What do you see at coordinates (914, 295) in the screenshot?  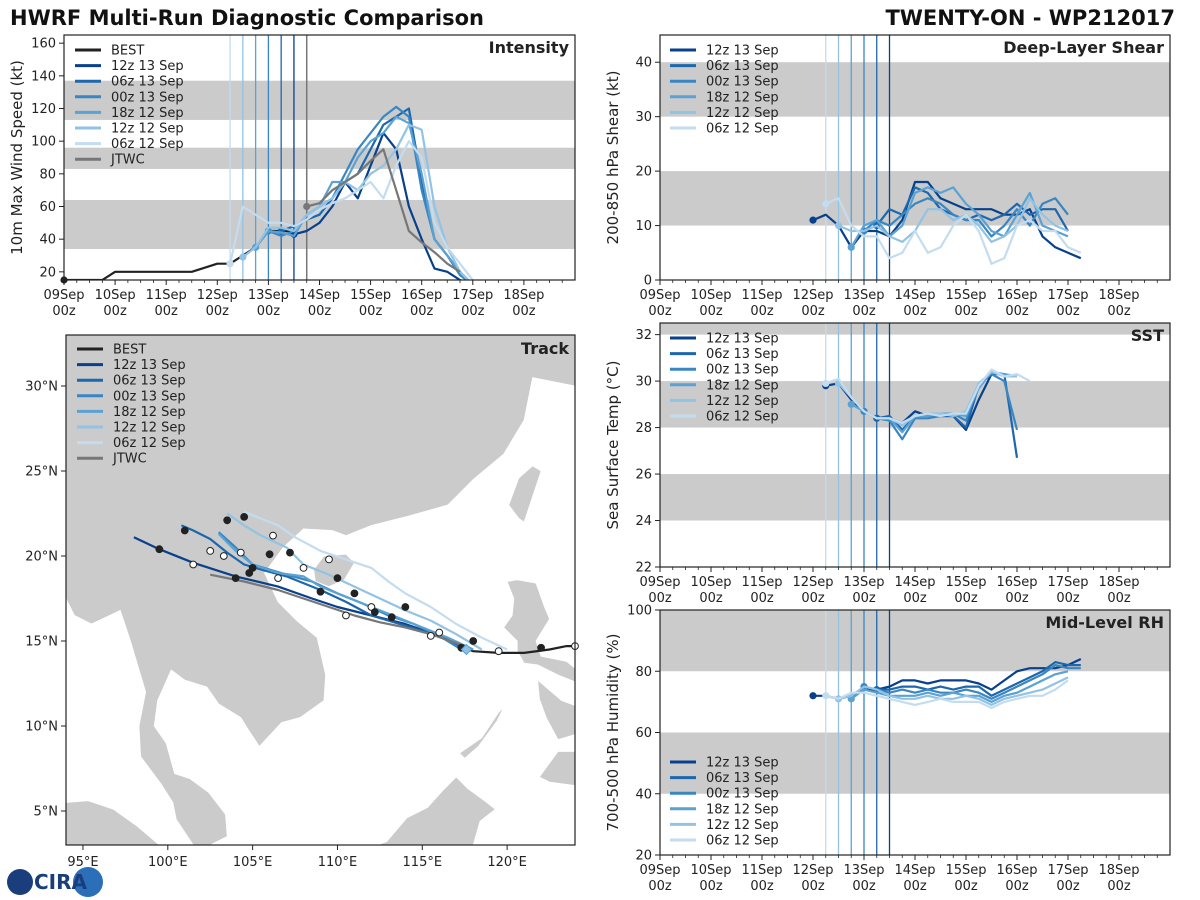 I see `shear-x-tick-day: 14Sep` at bounding box center [914, 295].